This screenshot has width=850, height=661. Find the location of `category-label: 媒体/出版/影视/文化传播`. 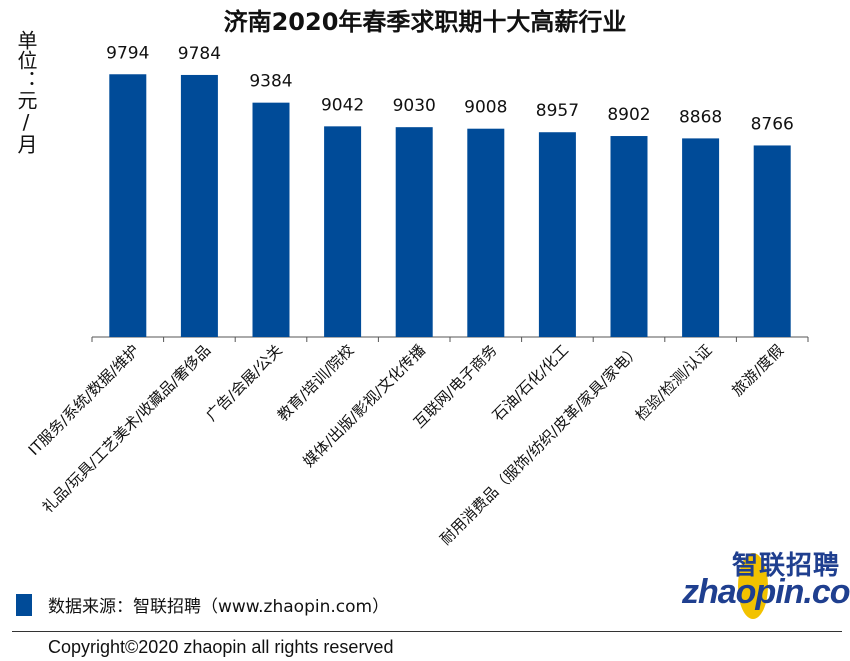

category-label: 媒体/出版/影视/文化传播 is located at coordinates (365, 406).